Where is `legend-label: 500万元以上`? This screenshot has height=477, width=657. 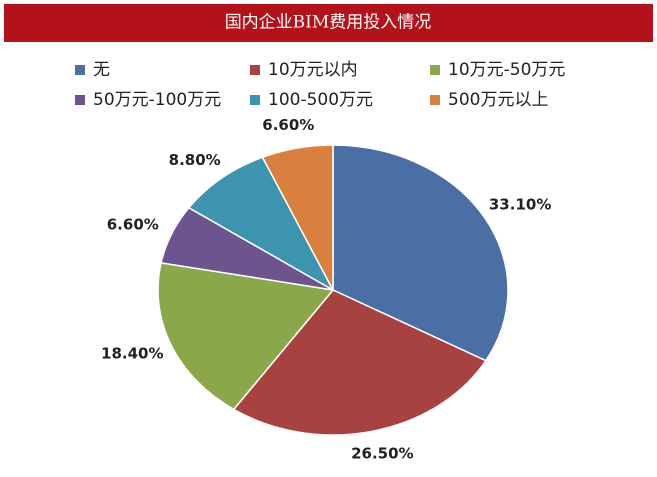
legend-label: 500万元以上 is located at coordinates (498, 100).